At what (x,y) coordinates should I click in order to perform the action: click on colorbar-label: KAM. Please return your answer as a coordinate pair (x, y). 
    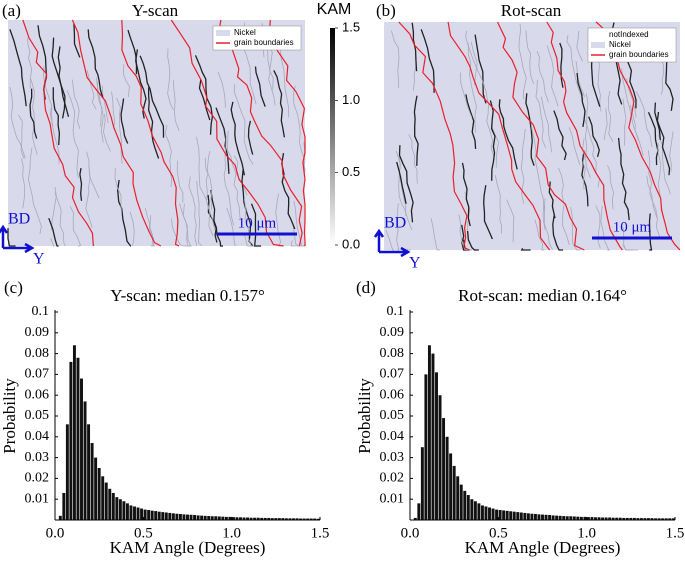
    Looking at the image, I should click on (334, 9).